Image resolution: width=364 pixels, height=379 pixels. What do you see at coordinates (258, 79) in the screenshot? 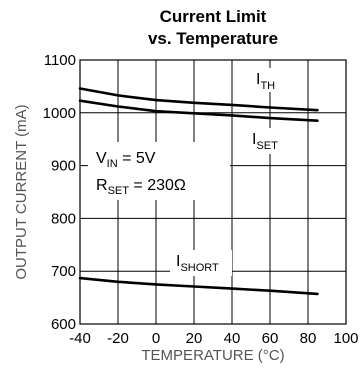
I see `ith-main: I` at bounding box center [258, 79].